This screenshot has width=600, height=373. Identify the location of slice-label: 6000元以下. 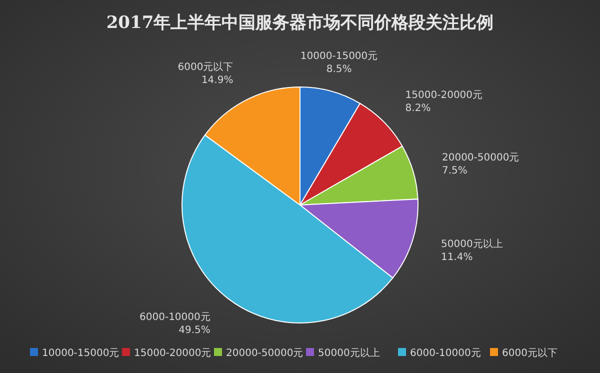
(206, 66).